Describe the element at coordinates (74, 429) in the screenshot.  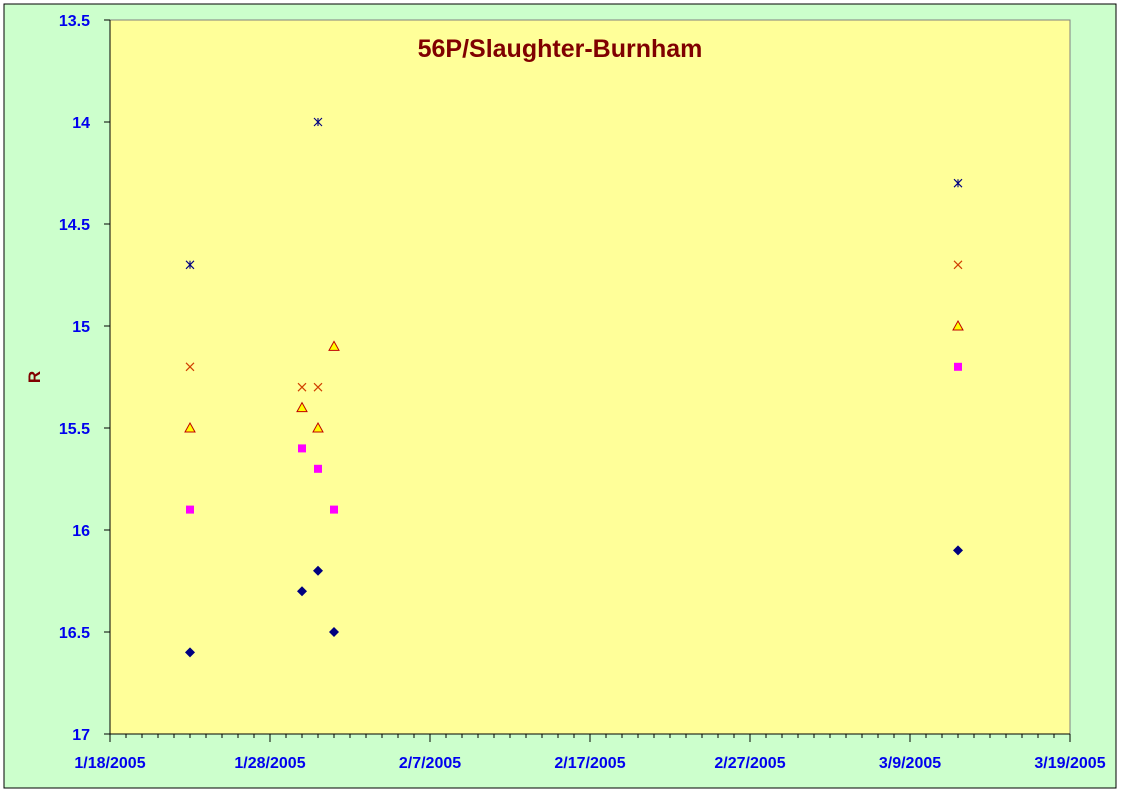
I see `y-tick-label: 15.5` at that location.